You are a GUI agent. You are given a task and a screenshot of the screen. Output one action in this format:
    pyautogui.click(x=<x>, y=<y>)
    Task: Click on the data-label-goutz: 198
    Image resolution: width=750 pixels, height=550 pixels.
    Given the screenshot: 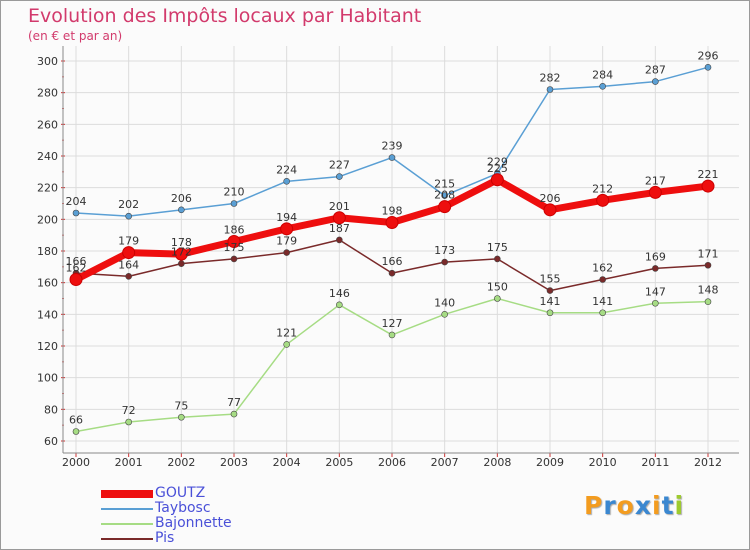 What is the action you would take?
    pyautogui.click(x=392, y=211)
    